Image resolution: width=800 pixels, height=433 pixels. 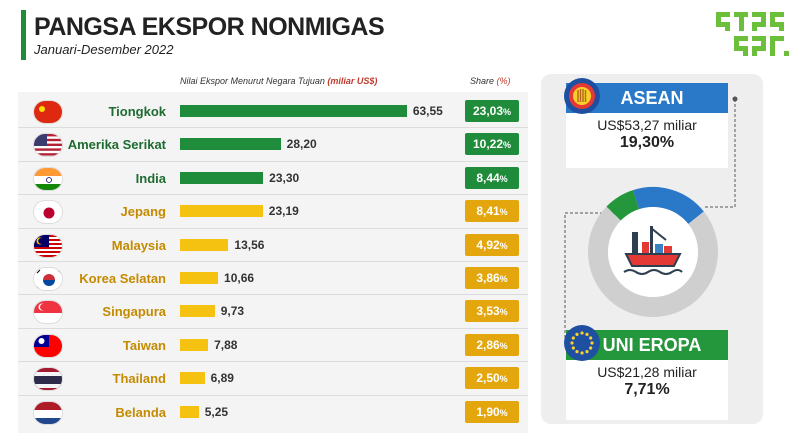 What do you see at coordinates (48, 145) in the screenshot?
I see `flag-amerika-serikat-icon` at bounding box center [48, 145].